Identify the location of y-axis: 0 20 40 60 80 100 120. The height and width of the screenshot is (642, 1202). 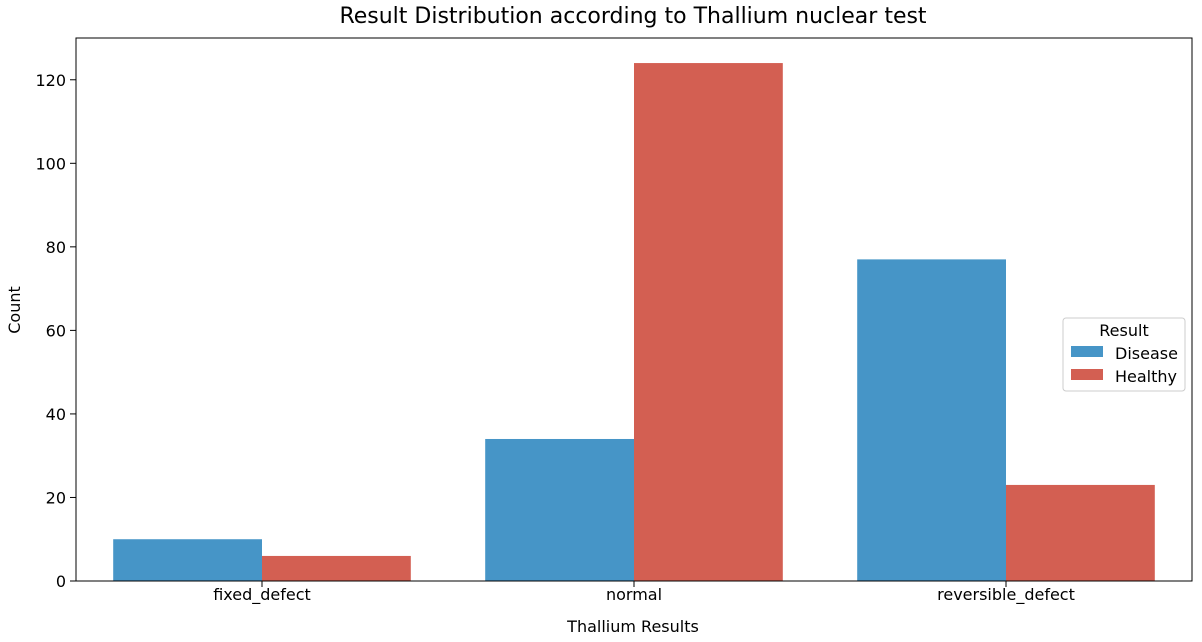
(55, 331).